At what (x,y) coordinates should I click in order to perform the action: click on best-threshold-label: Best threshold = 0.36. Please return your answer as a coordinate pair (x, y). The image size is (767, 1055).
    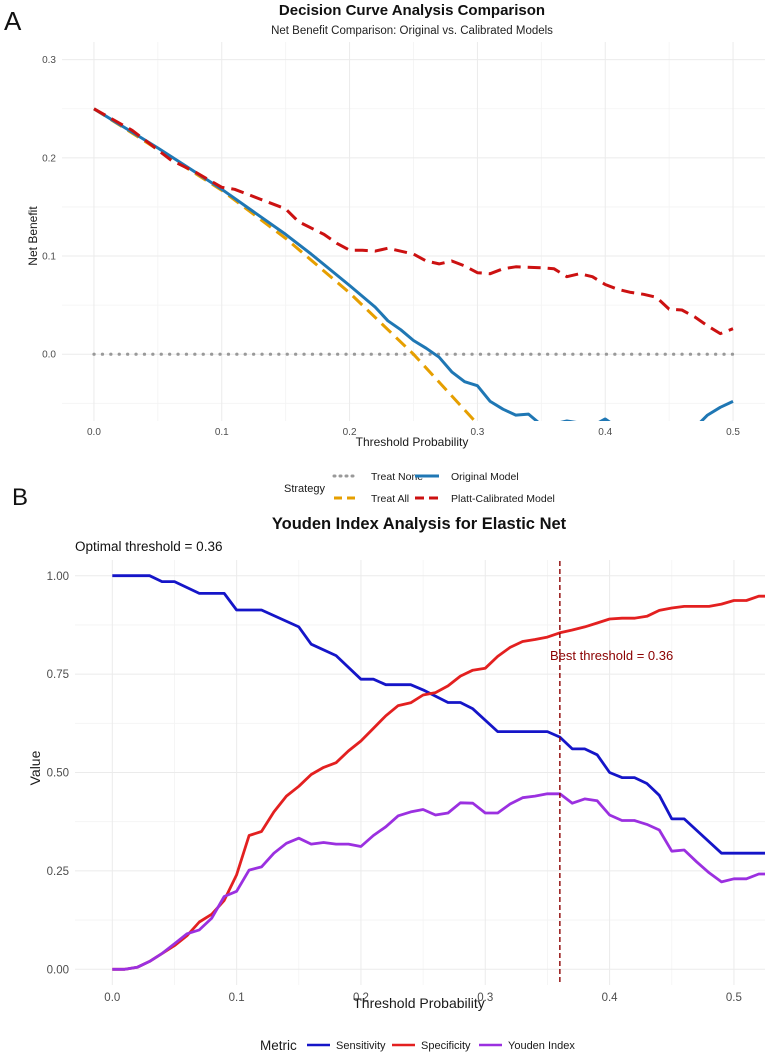
    Looking at the image, I should click on (611, 655).